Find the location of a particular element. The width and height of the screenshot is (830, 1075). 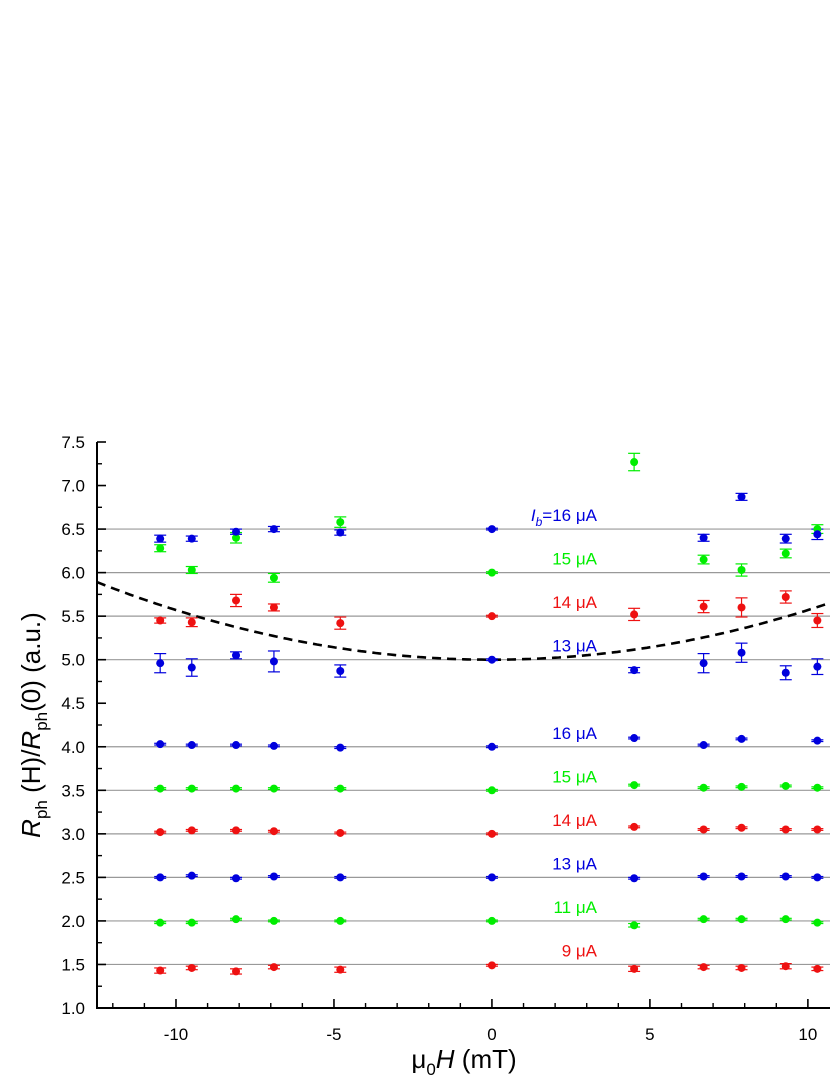

y-axis-title-subscript: ph is located at coordinates (41, 809).